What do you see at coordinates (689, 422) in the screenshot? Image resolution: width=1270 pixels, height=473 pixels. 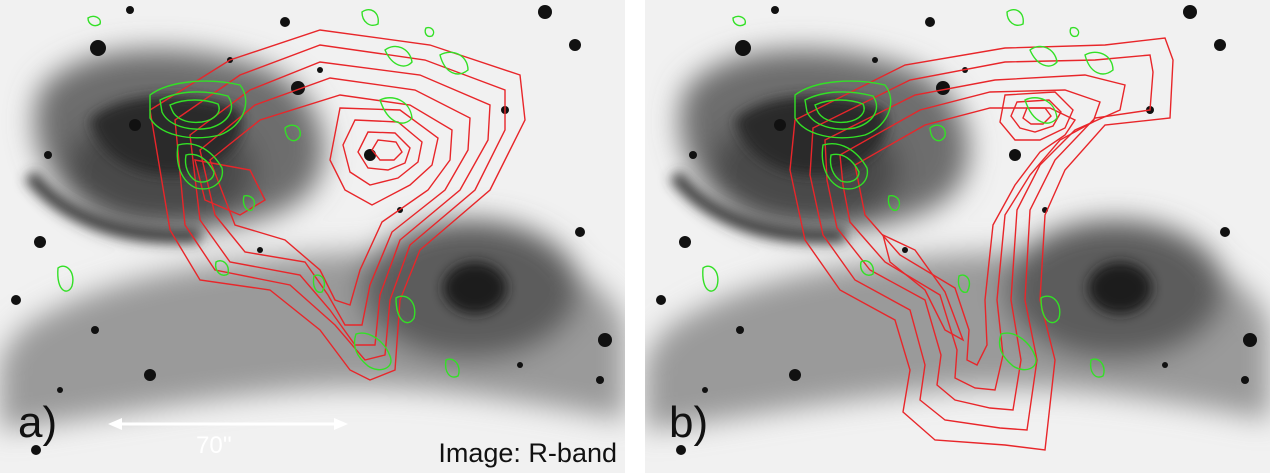 I see `panel-label-b: b)` at bounding box center [689, 422].